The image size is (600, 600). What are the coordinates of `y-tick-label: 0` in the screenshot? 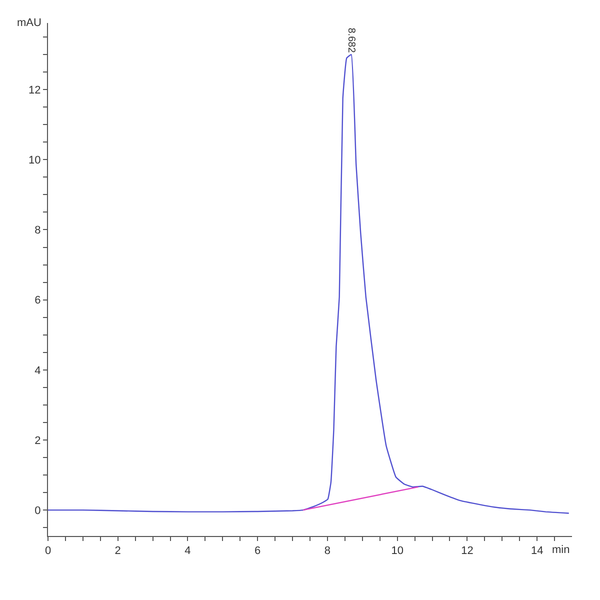 It's located at (37, 510).